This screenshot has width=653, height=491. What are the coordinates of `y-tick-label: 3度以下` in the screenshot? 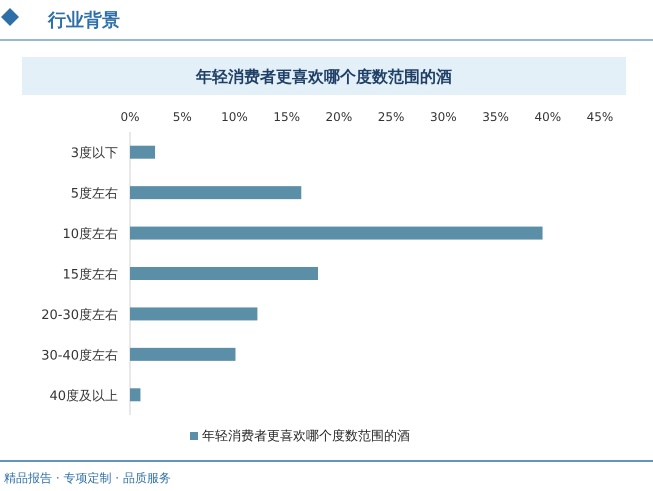 It's located at (94, 153).